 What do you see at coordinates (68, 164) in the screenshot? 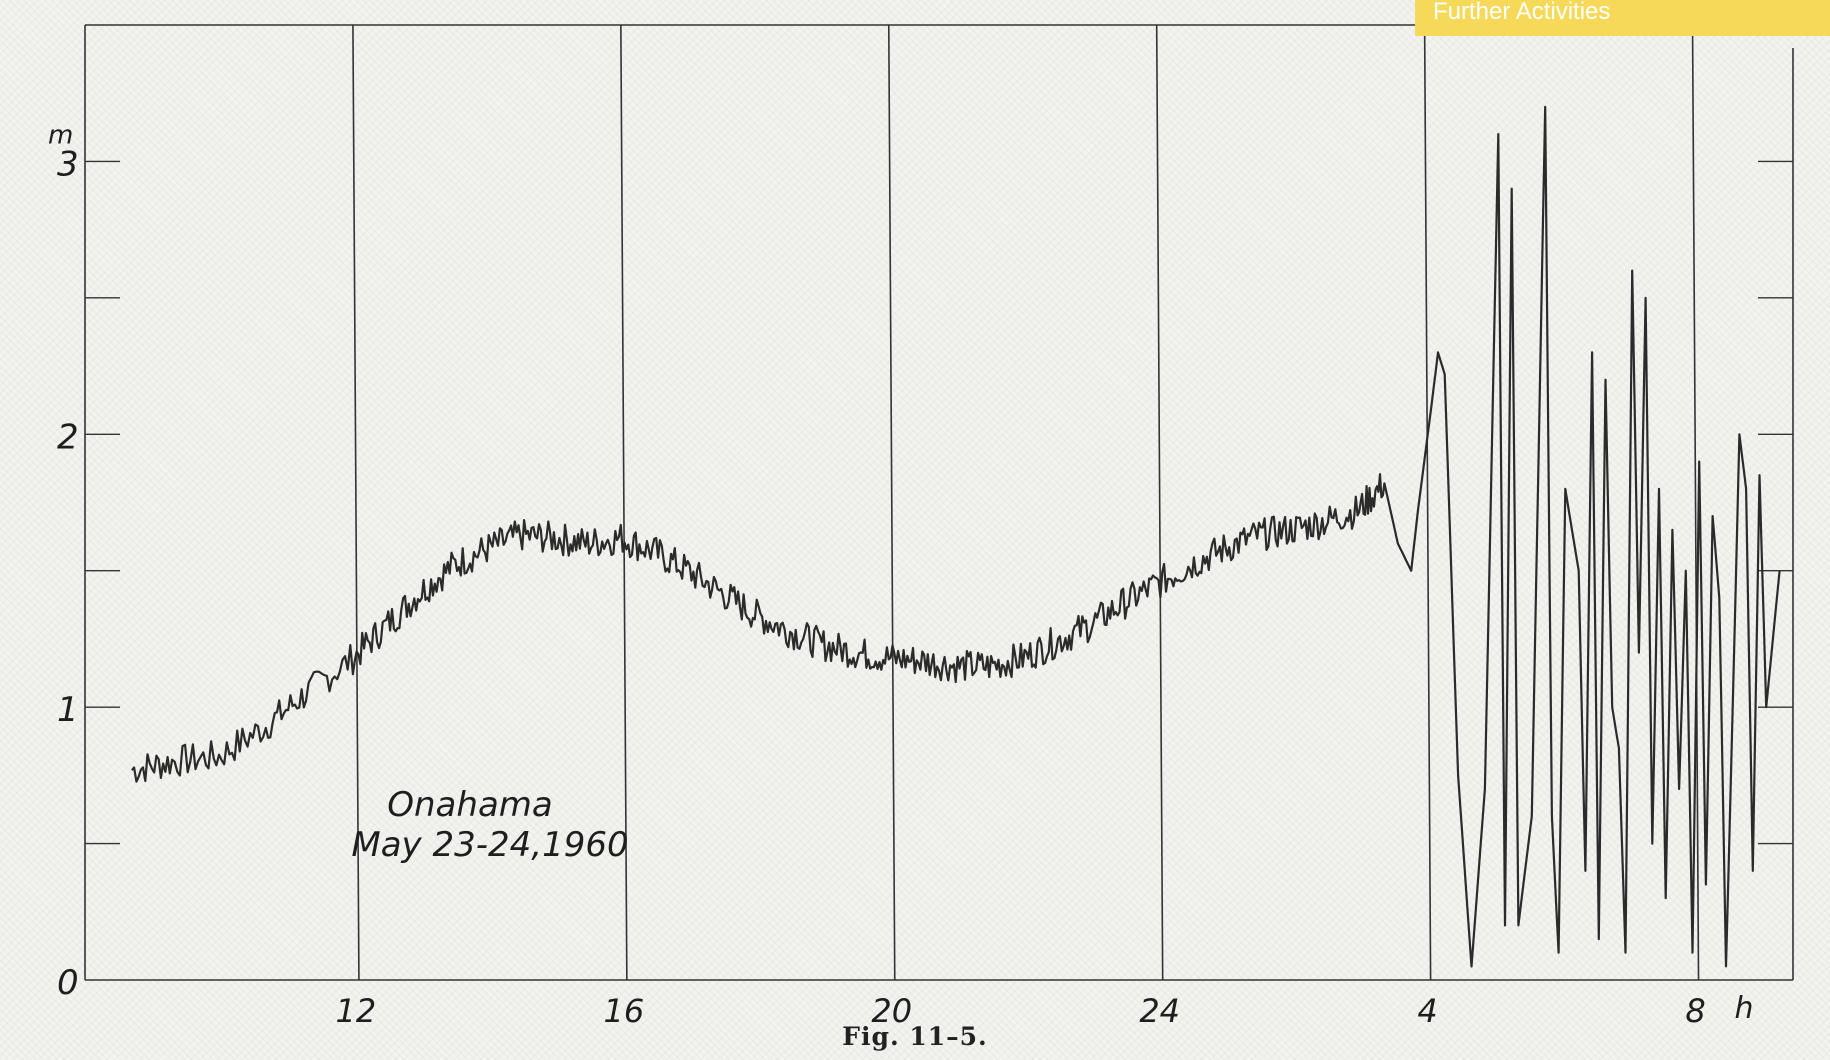
I see `y-tick-label: 3` at bounding box center [68, 164].